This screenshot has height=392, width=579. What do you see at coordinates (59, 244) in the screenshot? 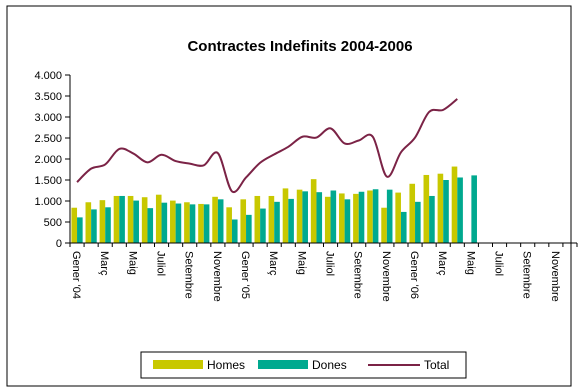
I see `y-tick-label: 0` at bounding box center [59, 244].